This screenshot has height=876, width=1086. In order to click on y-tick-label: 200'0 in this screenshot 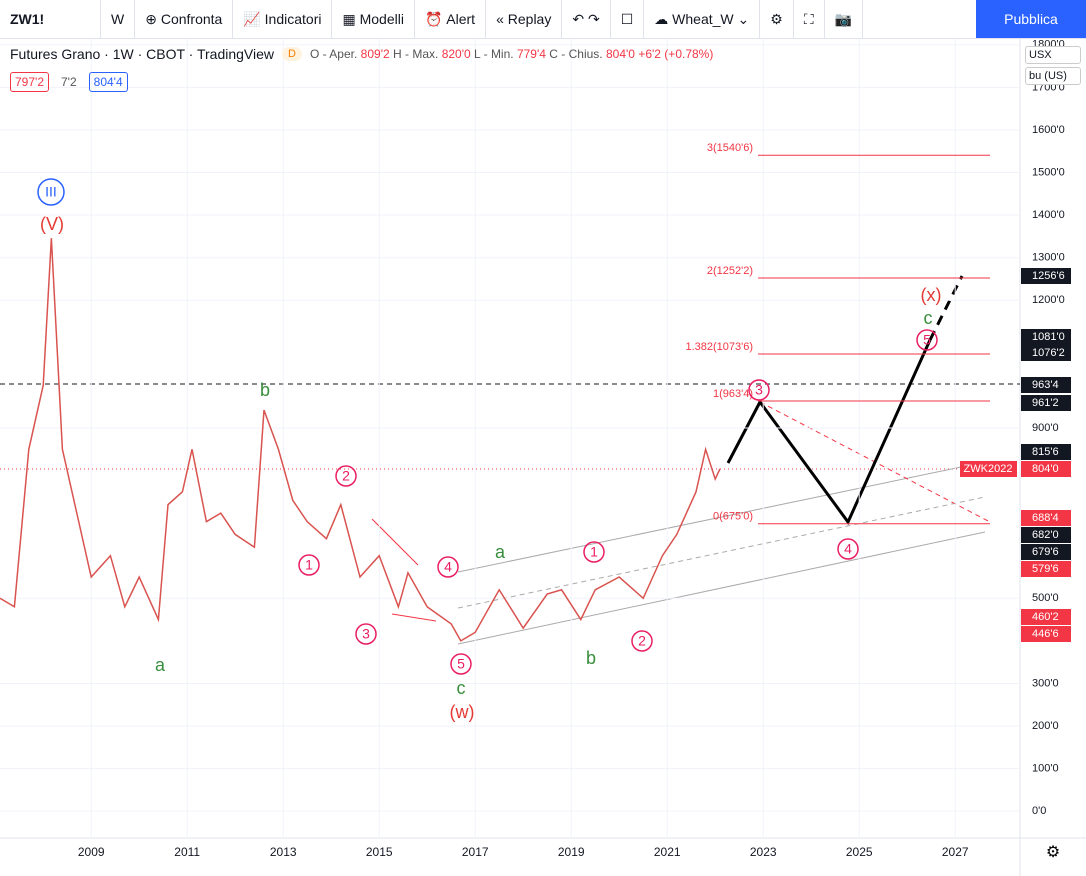, I will do `click(1045, 726)`.